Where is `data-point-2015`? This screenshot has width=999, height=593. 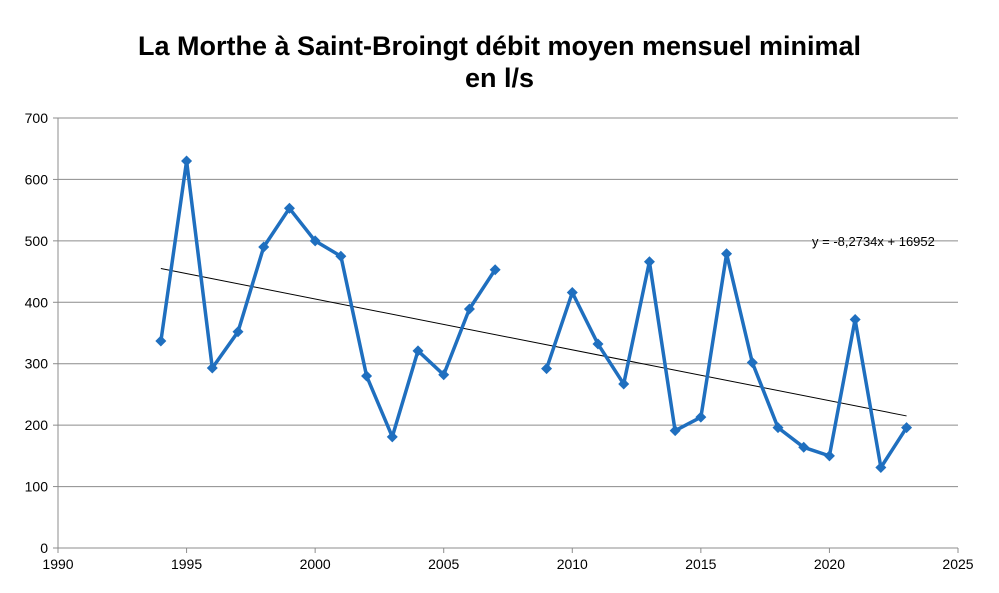
data-point-2015 is located at coordinates (701, 417).